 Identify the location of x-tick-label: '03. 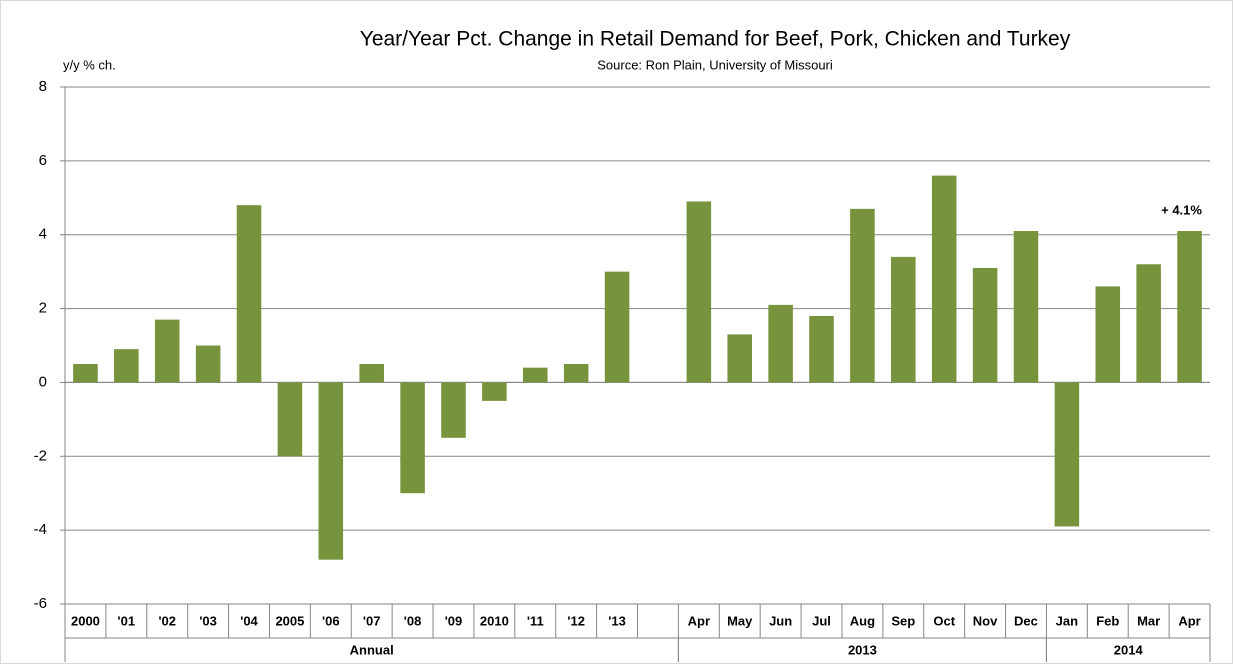
(208, 620).